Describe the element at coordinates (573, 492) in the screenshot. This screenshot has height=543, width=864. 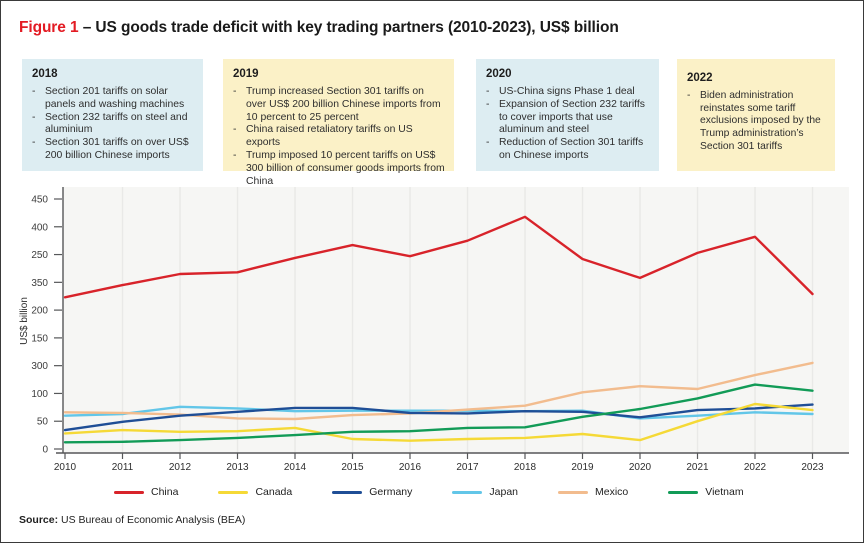
I see `legend-swatch-mexico` at that location.